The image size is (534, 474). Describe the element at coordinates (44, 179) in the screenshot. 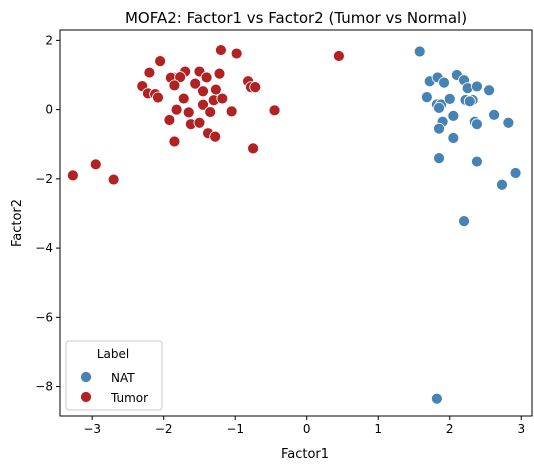

I see `y-tick-label: −2` at that location.